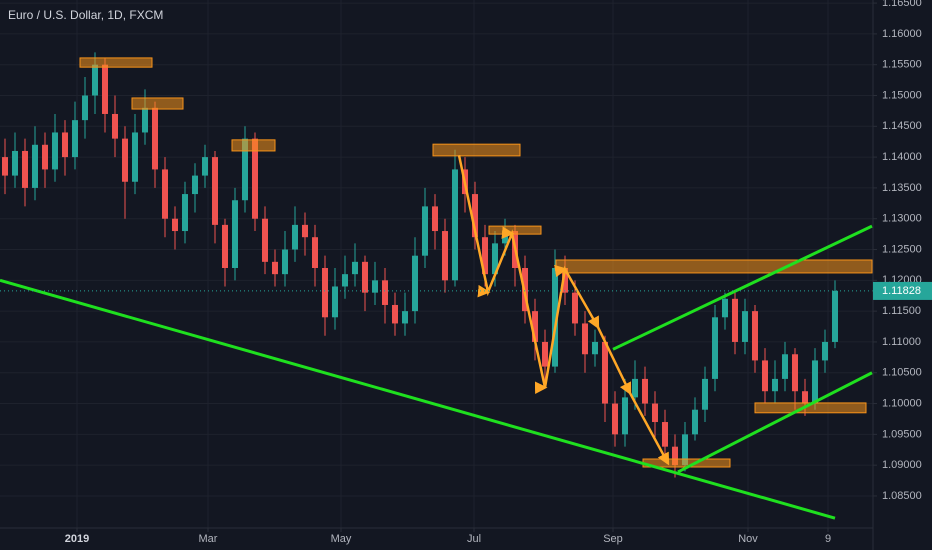 This screenshot has height=550, width=932. Describe the element at coordinates (474, 539) in the screenshot. I see `x-tick-label: Jul` at that location.